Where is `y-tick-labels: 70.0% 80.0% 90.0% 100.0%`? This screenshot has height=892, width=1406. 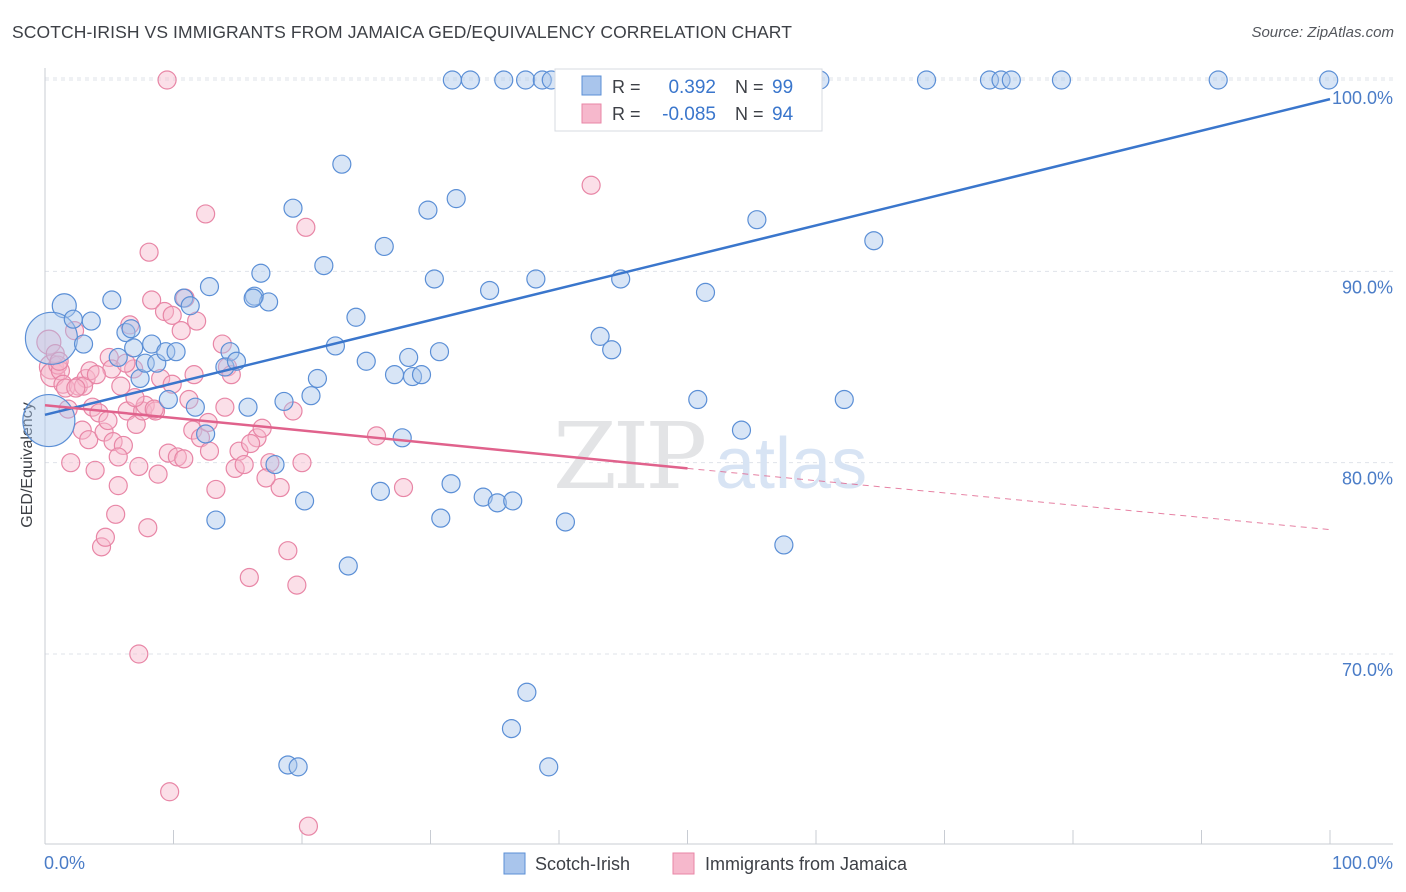
y-tick-labels: 70.0% 80.0% 90.0% 100.0% is located at coordinates (1362, 384).